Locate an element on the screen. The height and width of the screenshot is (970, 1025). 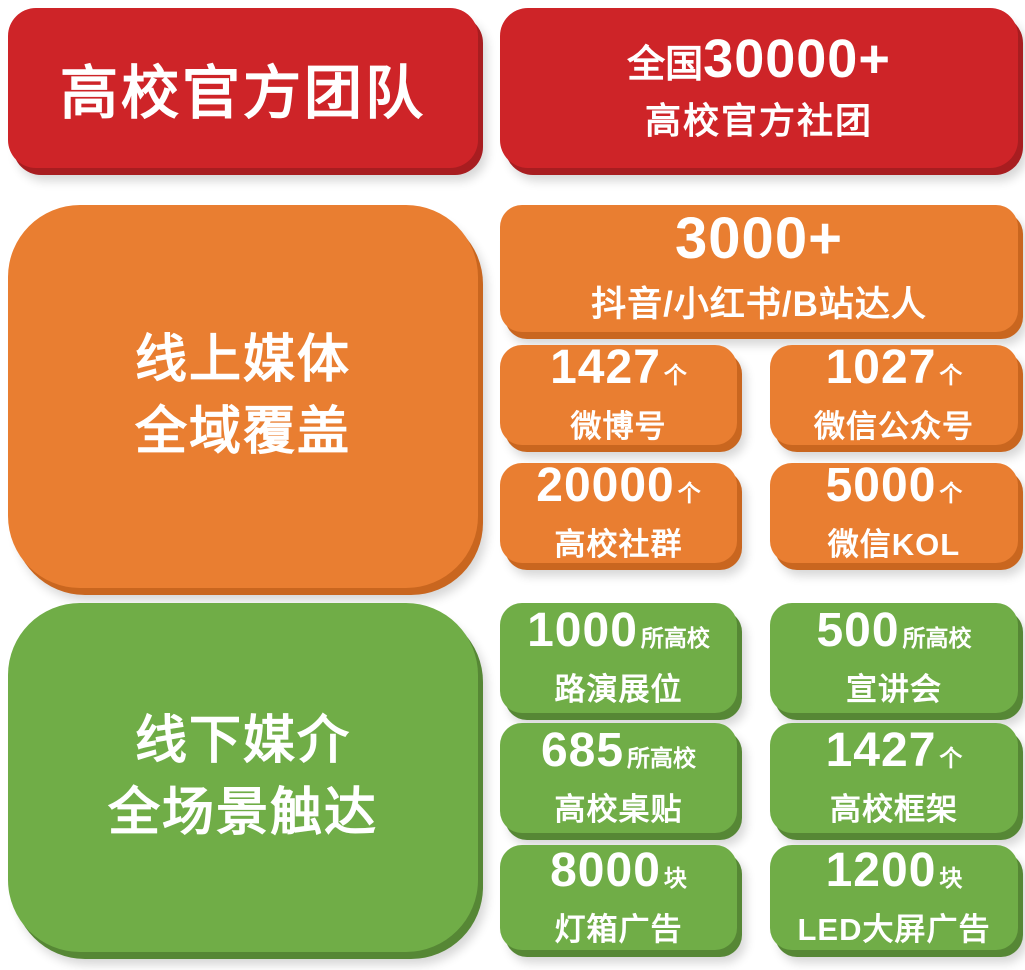
wechat-kol-number: 5000 is located at coordinates (881, 485).